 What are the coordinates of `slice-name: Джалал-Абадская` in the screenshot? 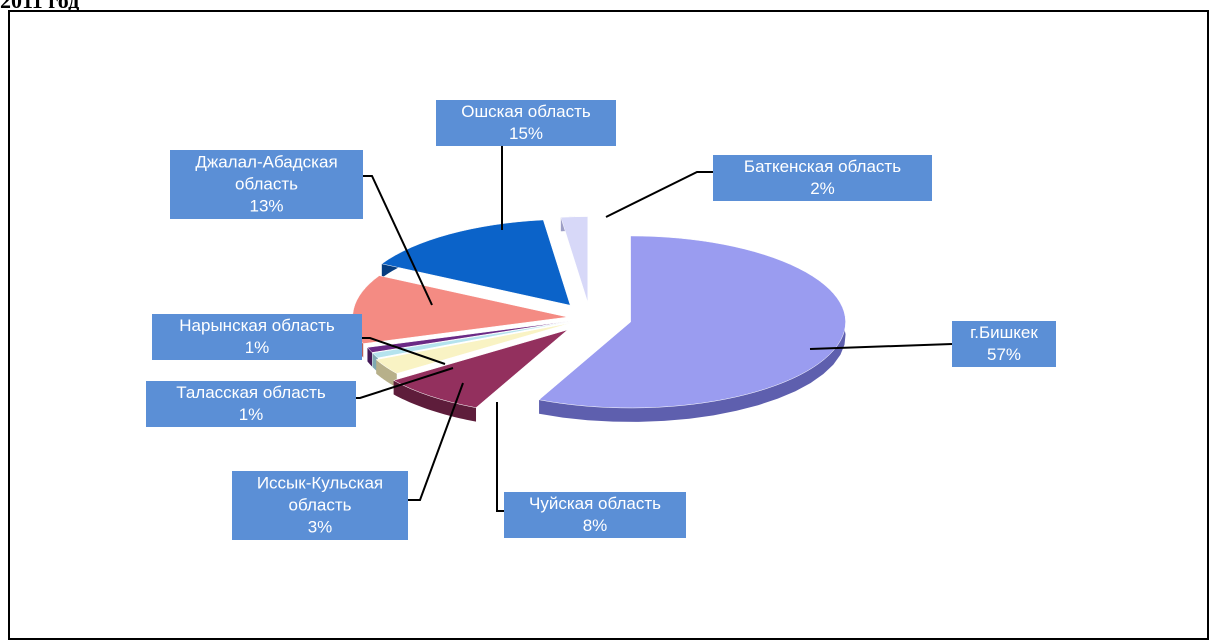 It's located at (266, 162).